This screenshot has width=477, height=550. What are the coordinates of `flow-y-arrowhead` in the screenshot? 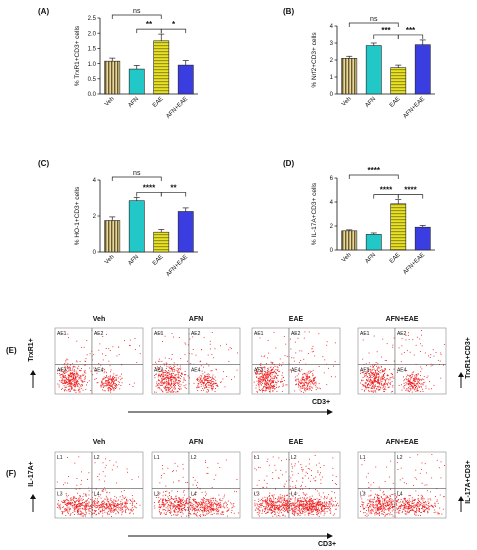 It's located at (33, 372).